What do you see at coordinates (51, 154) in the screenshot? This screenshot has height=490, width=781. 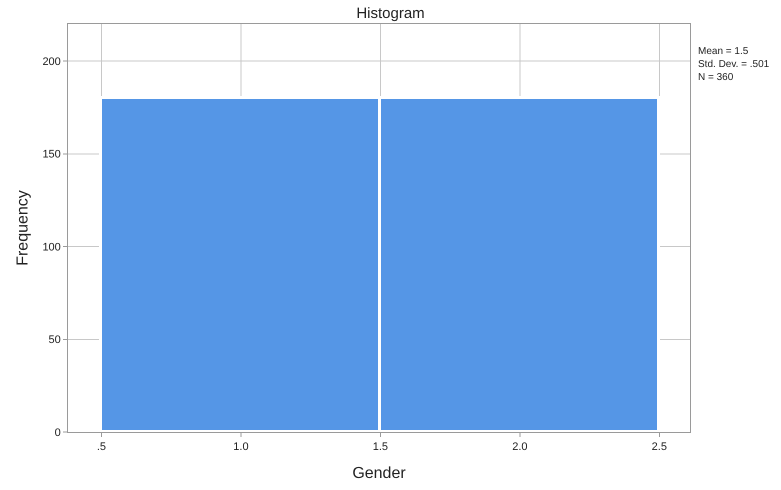 I see `y-tick-label: 150` at bounding box center [51, 154].